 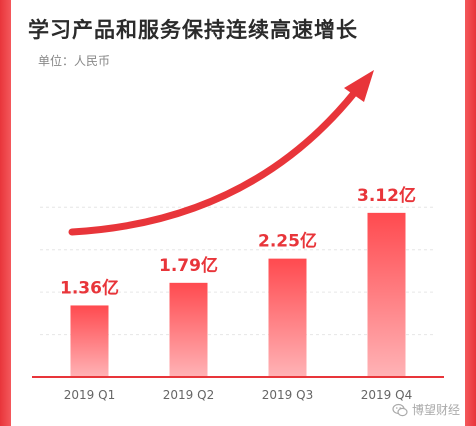 What do you see at coordinates (89, 395) in the screenshot?
I see `x-tick-label: 2019 Q1` at bounding box center [89, 395].